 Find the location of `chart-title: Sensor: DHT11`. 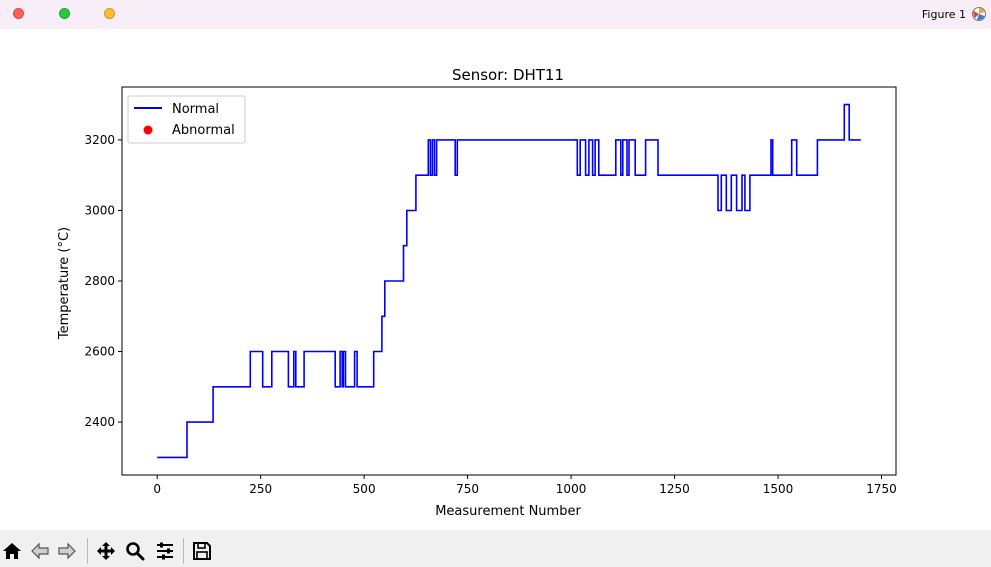

chart-title: Sensor: DHT11 is located at coordinates (508, 75).